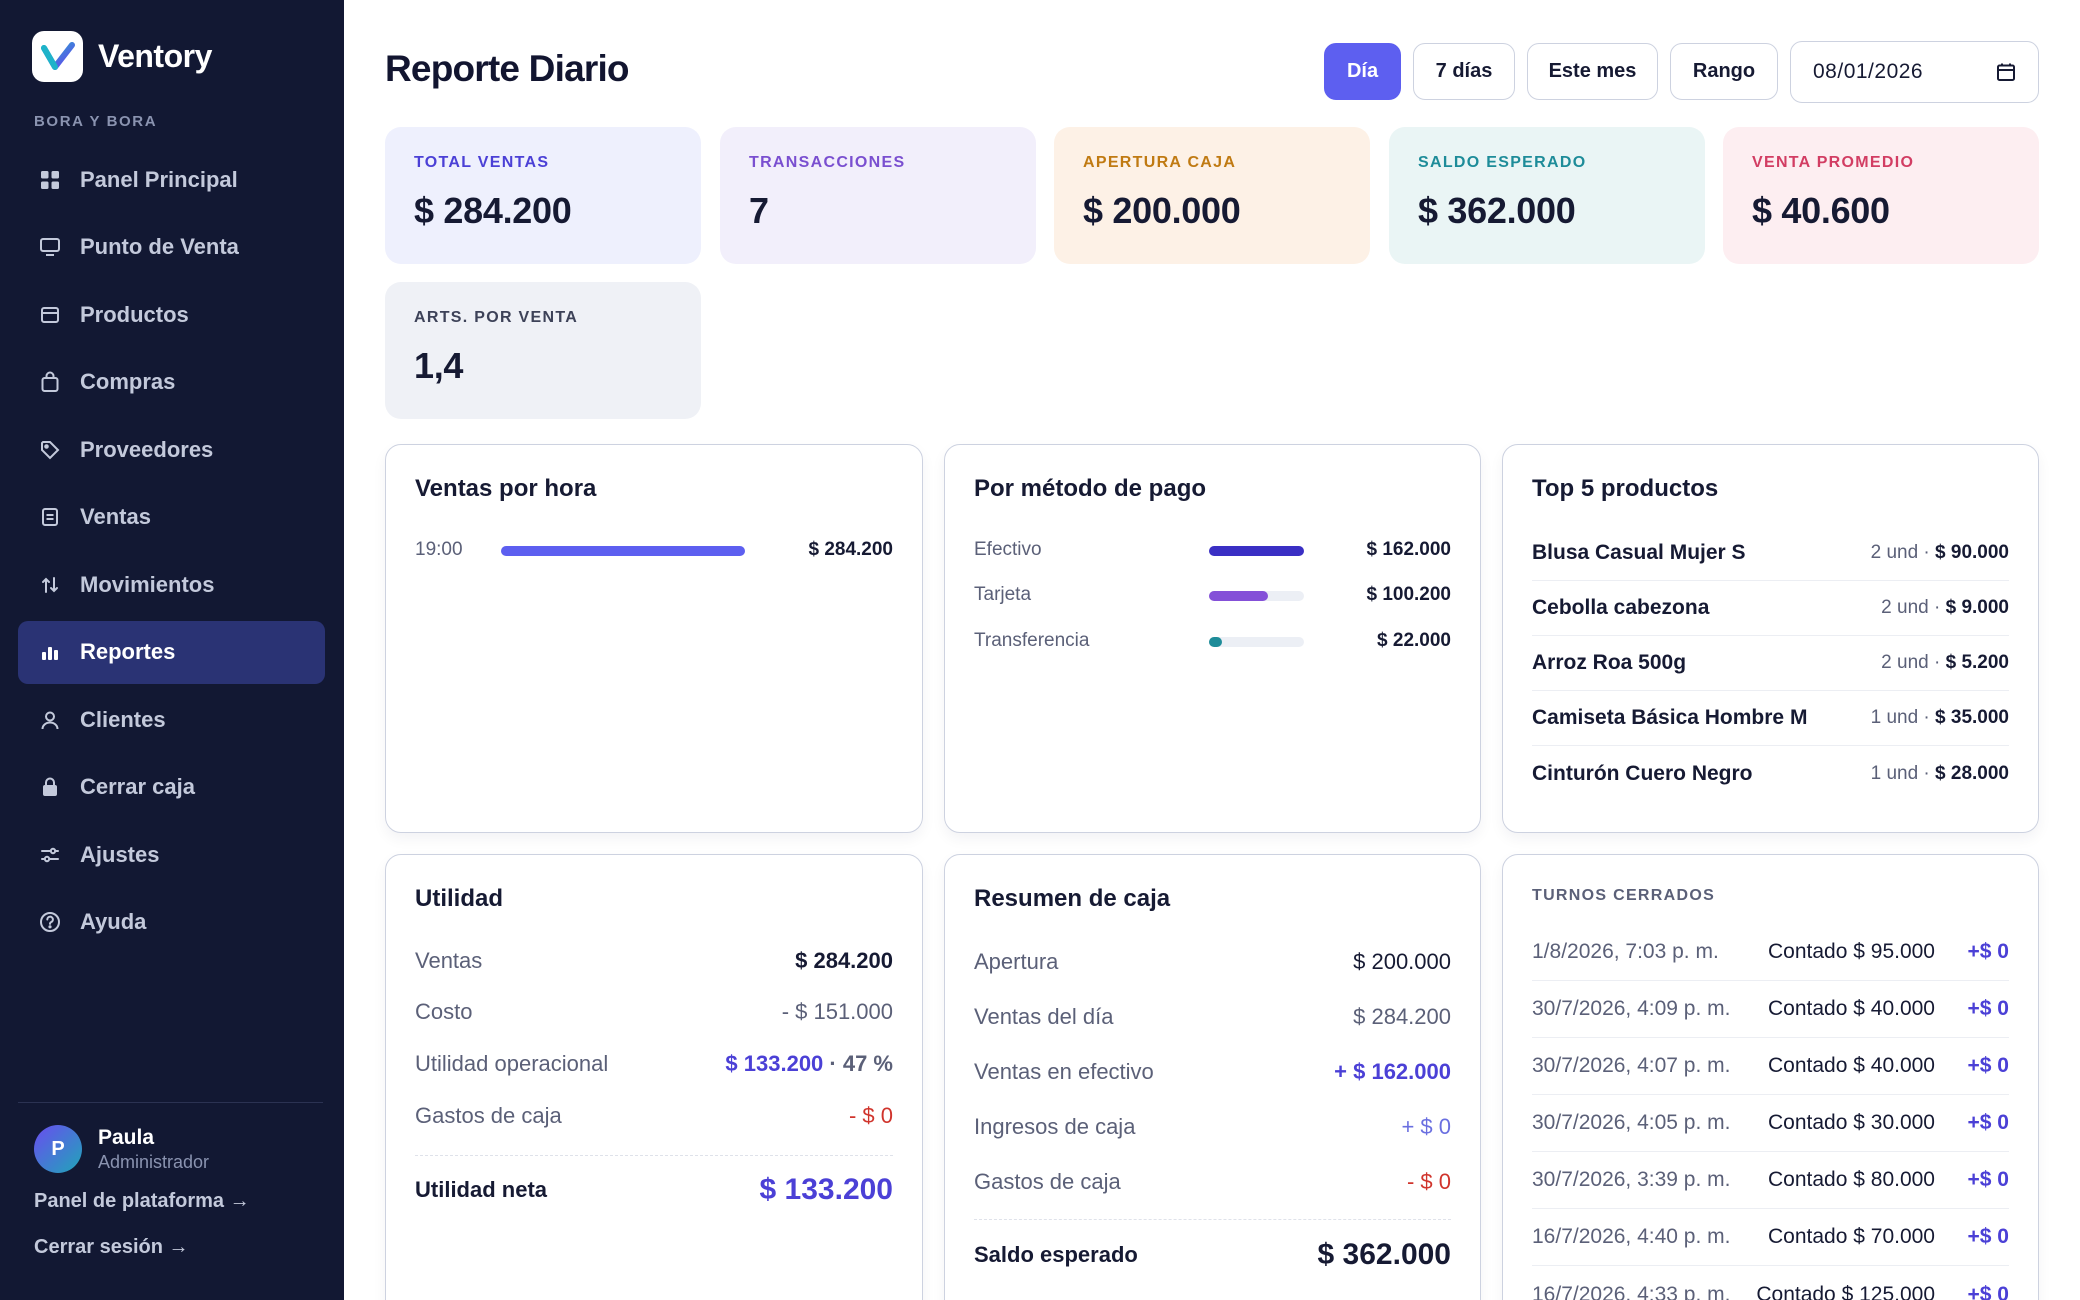 This screenshot has width=2080, height=1300. I want to click on kpi-label: APERTURA CAJA, so click(1160, 162).